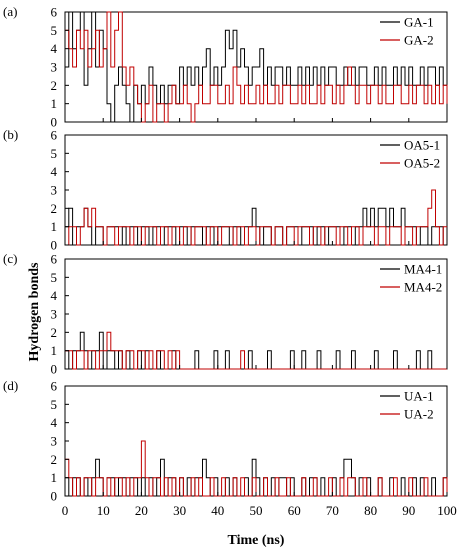 This screenshot has height=550, width=462. I want to click on legend-label: UA-1, so click(419, 396).